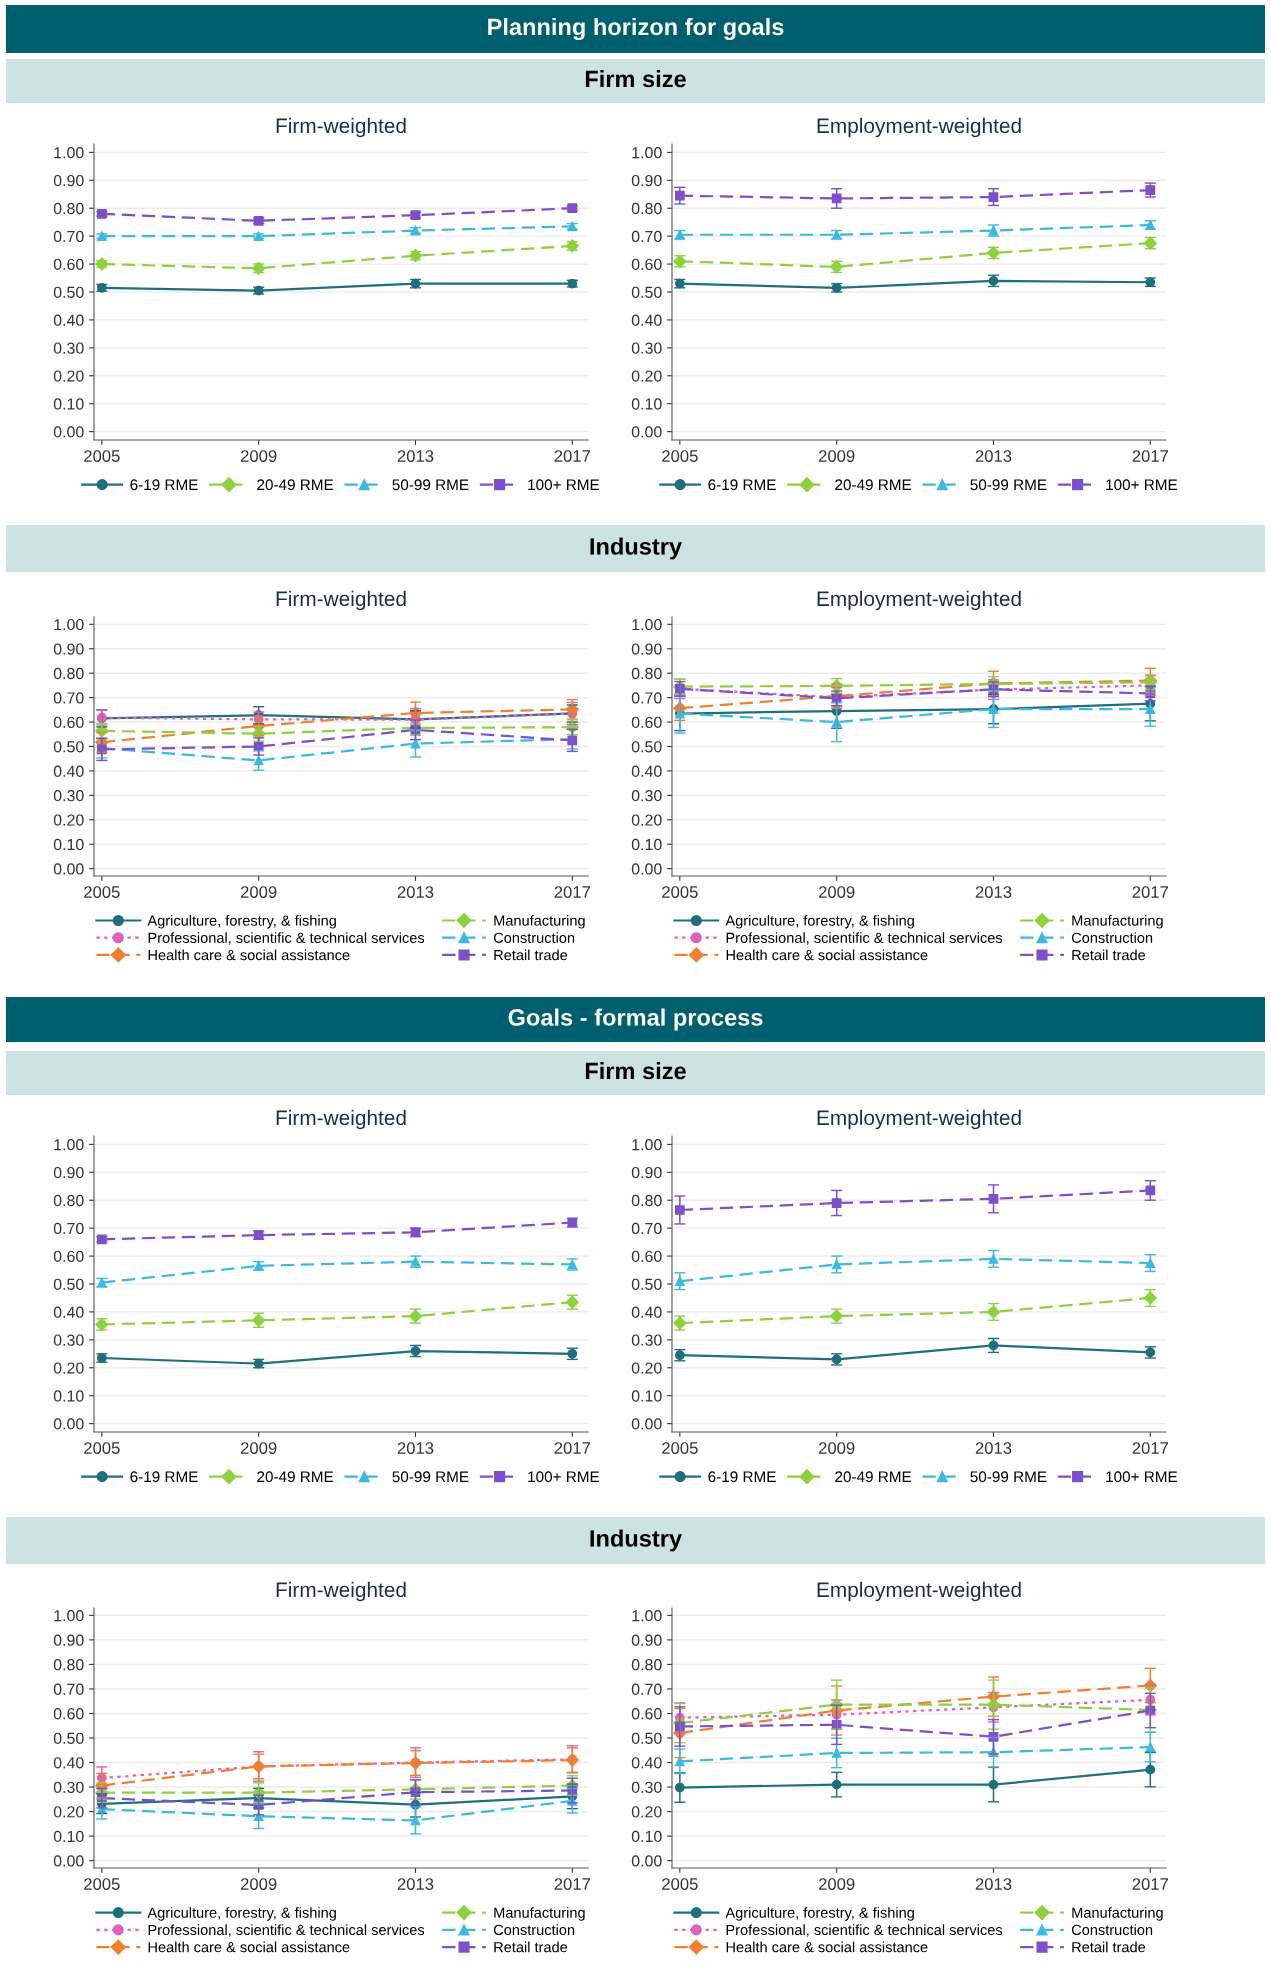 The width and height of the screenshot is (1271, 1962). I want to click on text: Industry, so click(636, 1540).